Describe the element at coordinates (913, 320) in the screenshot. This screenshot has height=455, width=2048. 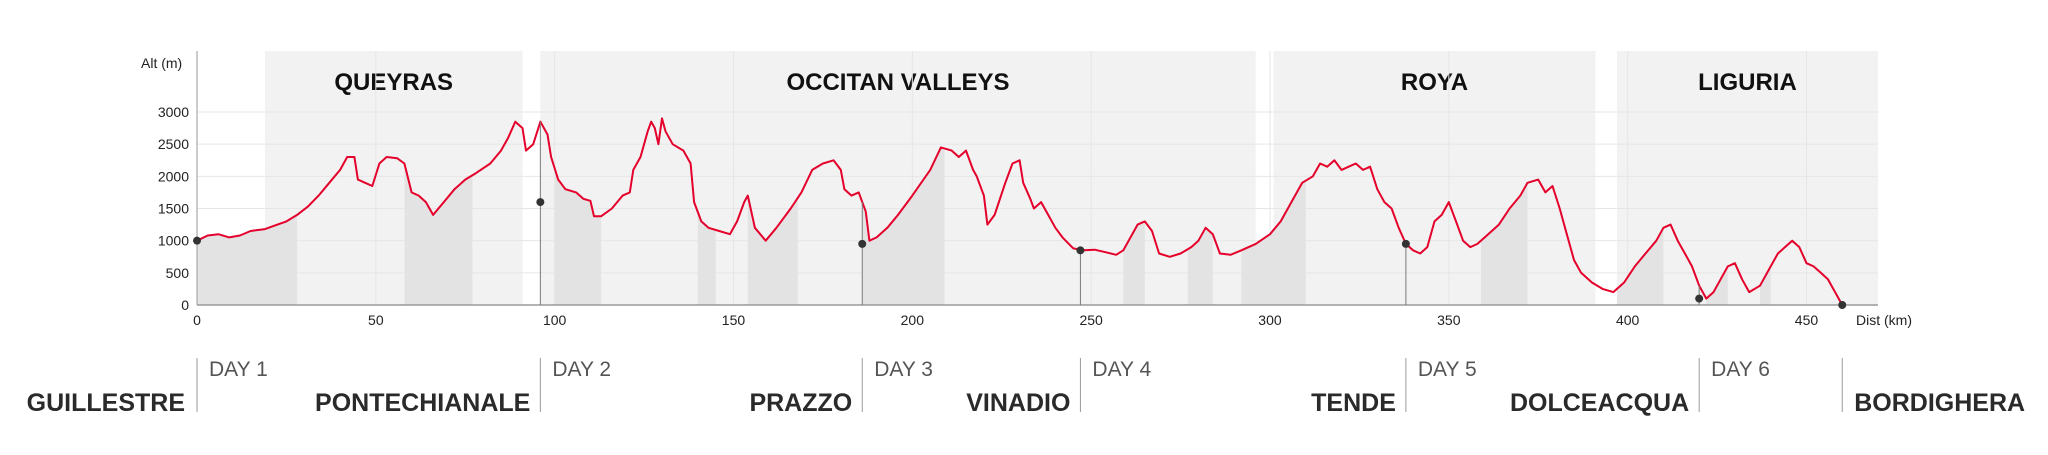
I see `x-tick-label: 200` at that location.